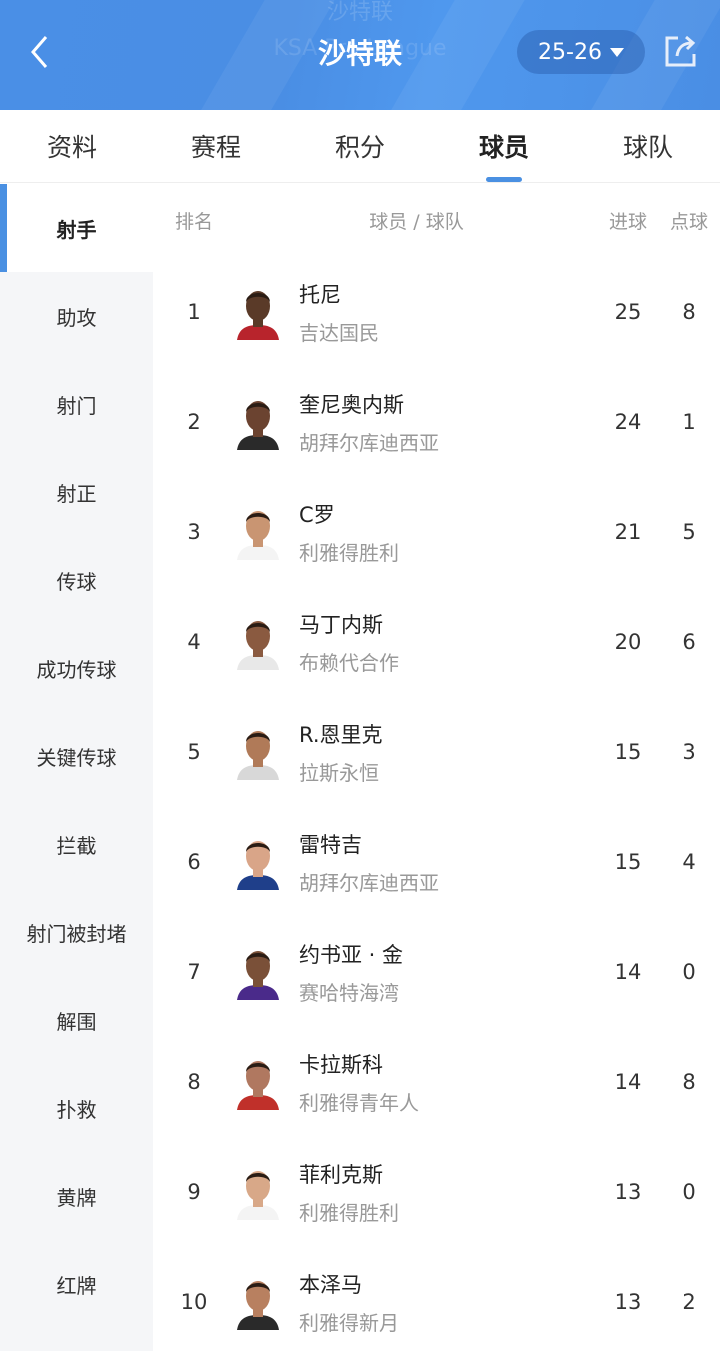  I want to click on player-name: 奎尼奥内斯, so click(351, 404).